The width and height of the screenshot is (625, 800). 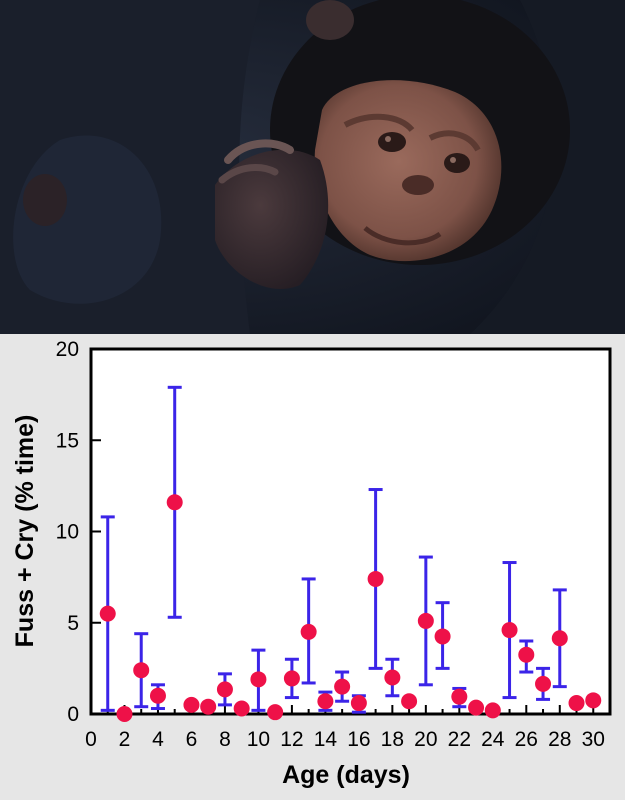 I want to click on mother-fur-right, so click(x=547, y=167).